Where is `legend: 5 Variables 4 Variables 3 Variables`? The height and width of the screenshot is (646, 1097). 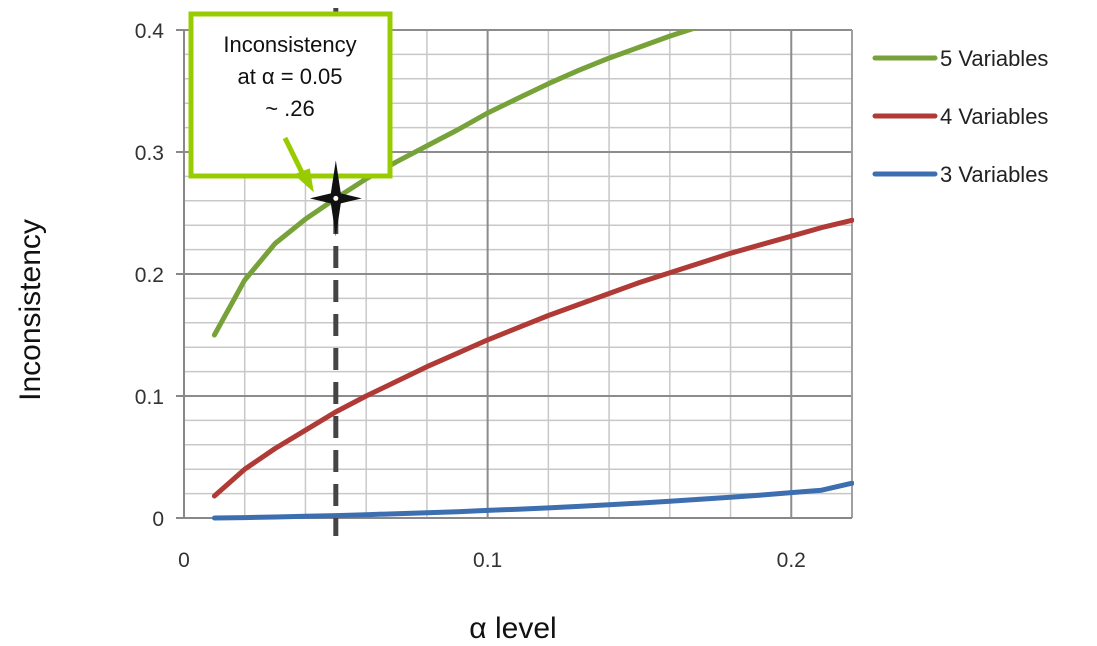 legend: 5 Variables 4 Variables 3 Variables is located at coordinates (960, 116).